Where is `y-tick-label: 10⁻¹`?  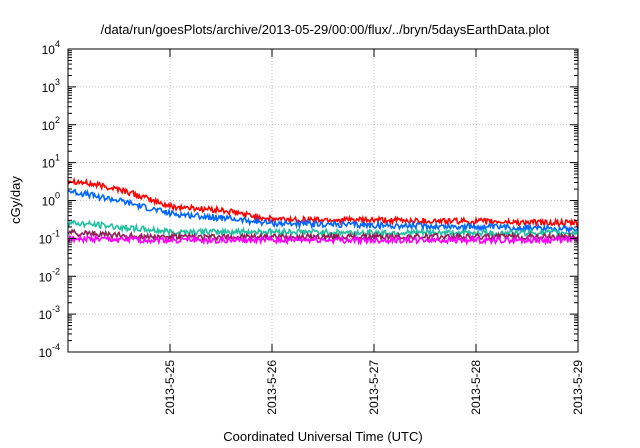 y-tick-label: 10⁻¹ is located at coordinates (49, 237).